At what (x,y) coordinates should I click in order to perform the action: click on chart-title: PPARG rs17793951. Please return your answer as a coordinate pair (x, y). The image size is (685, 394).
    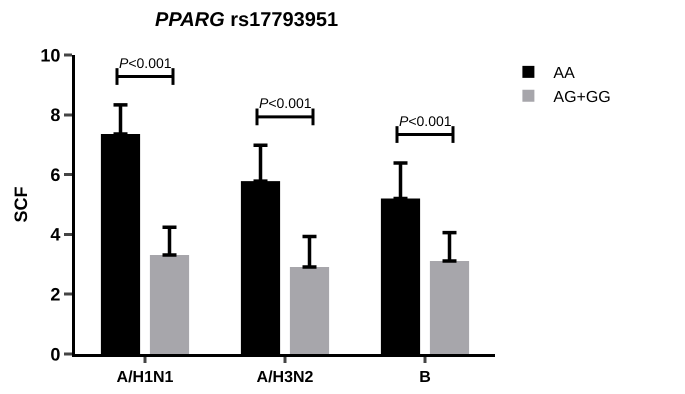
    Looking at the image, I should click on (246, 19).